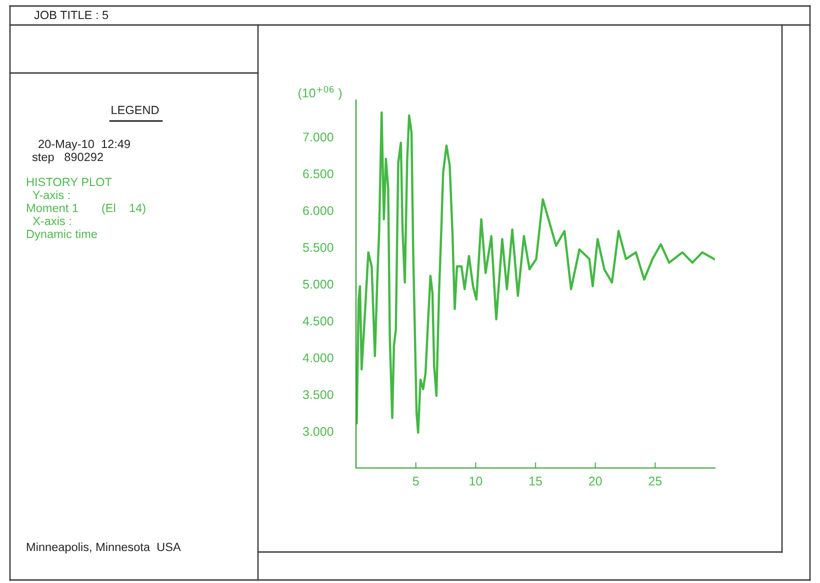 The width and height of the screenshot is (820, 583). What do you see at coordinates (51, 195) in the screenshot?
I see `text: Y-axis :` at bounding box center [51, 195].